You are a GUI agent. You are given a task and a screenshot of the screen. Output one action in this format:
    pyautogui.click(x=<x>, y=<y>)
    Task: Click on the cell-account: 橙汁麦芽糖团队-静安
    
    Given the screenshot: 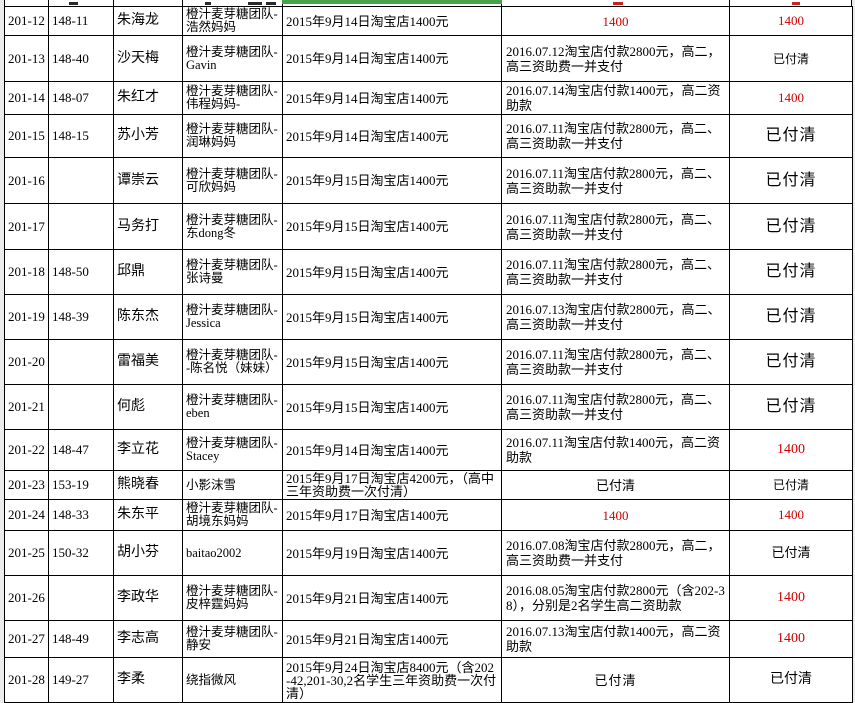 What is the action you would take?
    pyautogui.click(x=232, y=639)
    